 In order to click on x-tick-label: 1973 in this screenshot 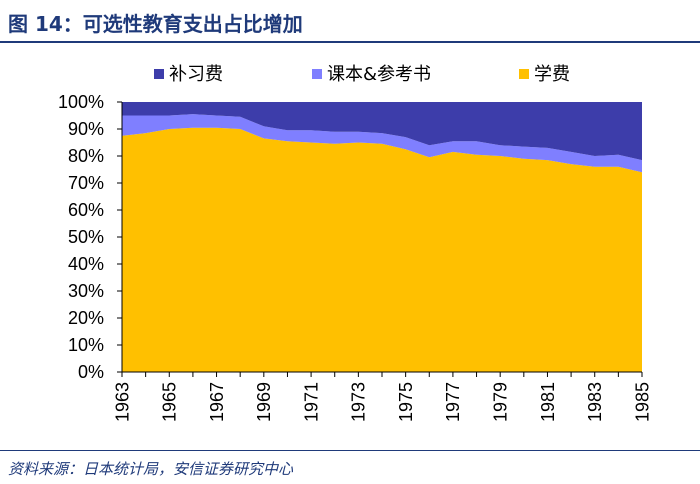, I will do `click(359, 402)`.